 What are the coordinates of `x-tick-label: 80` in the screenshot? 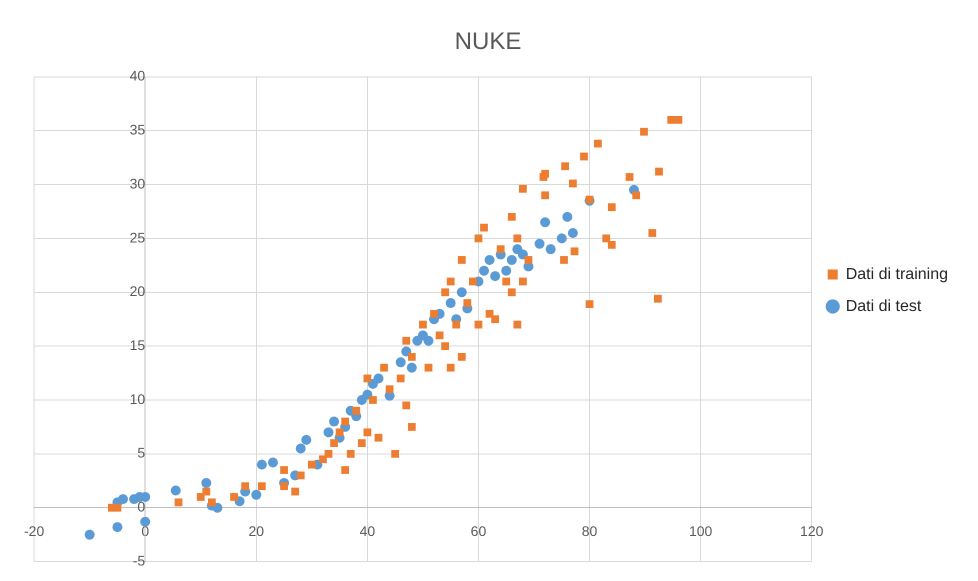 It's located at (590, 530).